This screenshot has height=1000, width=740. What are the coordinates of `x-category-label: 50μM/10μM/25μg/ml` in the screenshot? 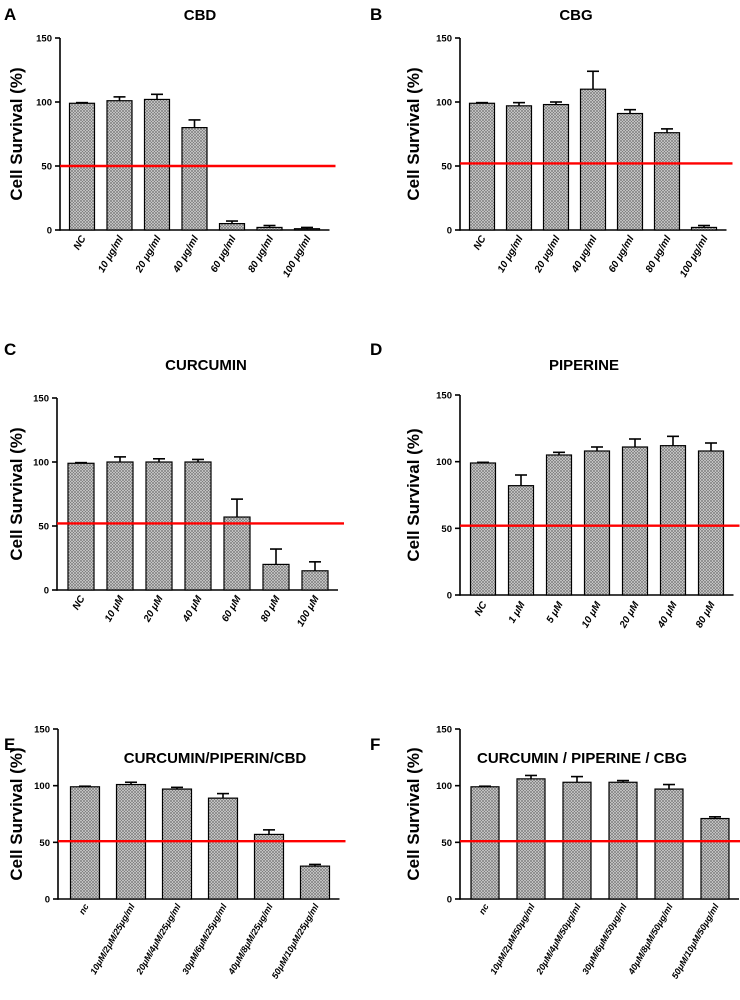 It's located at (295, 941).